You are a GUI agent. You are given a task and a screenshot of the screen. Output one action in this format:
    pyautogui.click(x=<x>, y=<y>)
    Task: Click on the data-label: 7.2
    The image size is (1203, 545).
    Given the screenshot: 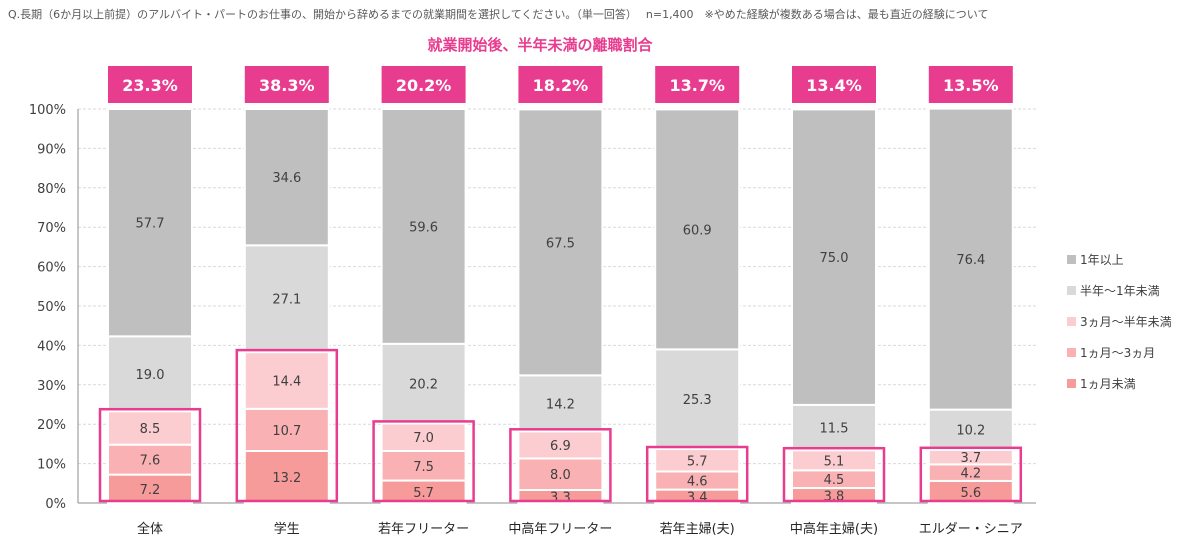 What is the action you would take?
    pyautogui.click(x=150, y=490)
    